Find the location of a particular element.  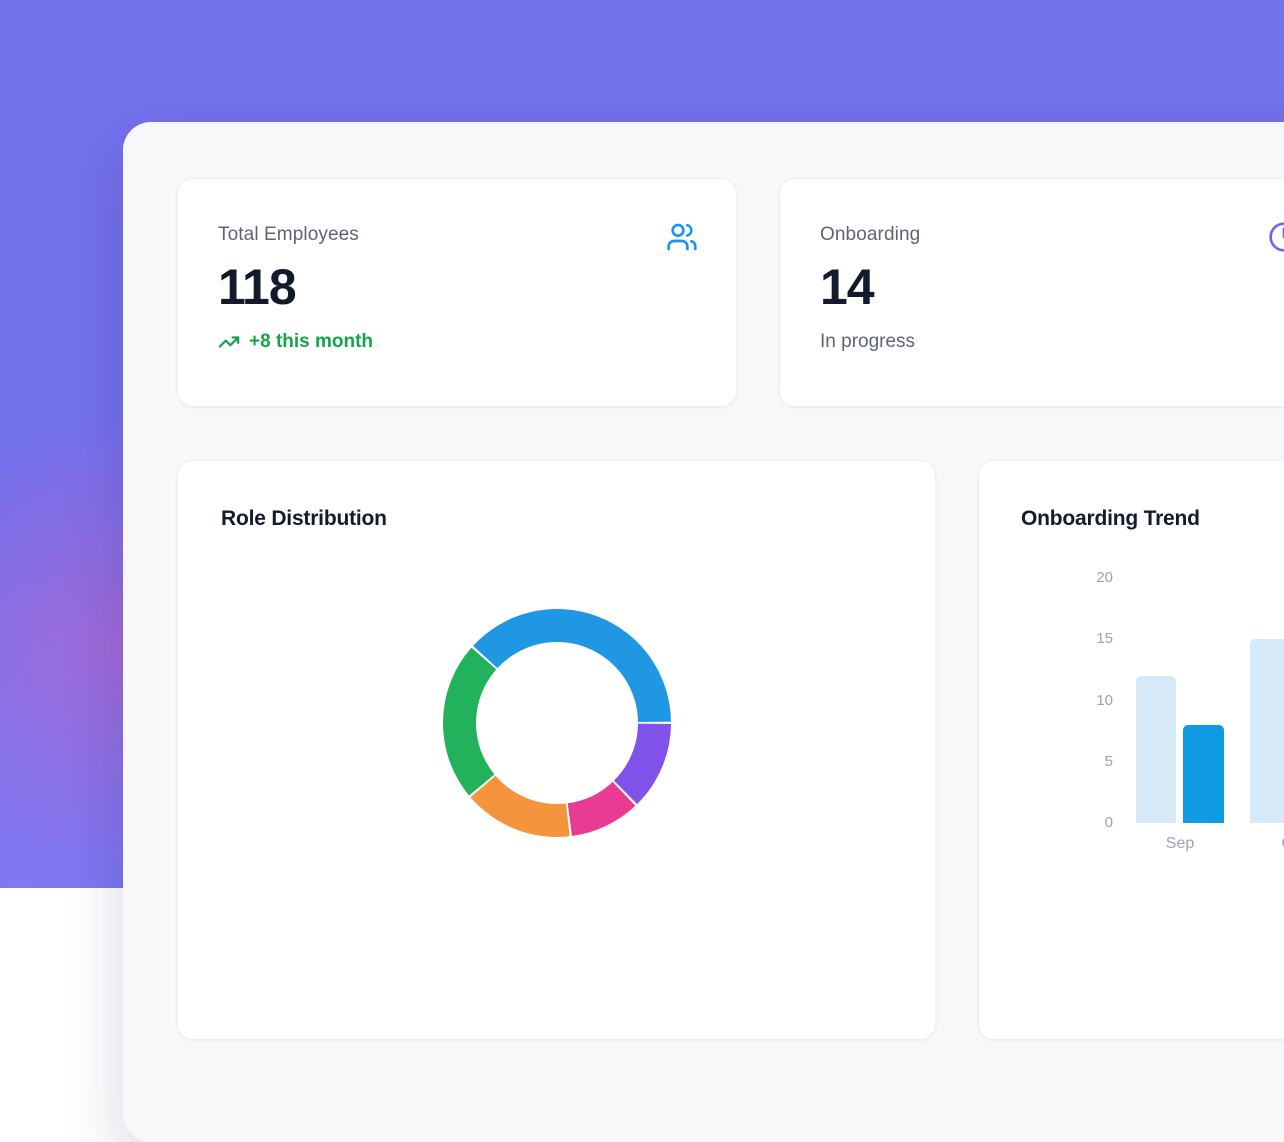

card-title: Role Distribution is located at coordinates (304, 518).